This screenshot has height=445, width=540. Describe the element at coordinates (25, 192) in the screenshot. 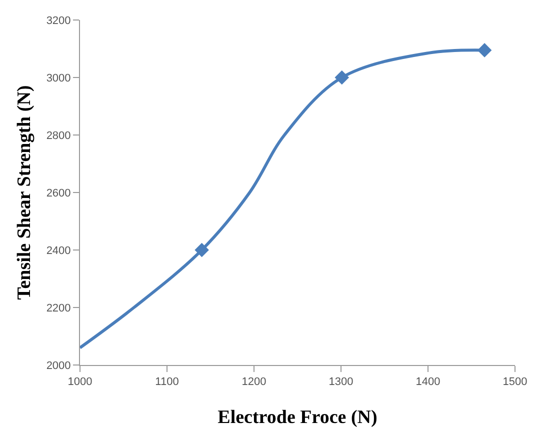

I see `y-axis-title: Tensile Shear Strength (N)` at that location.